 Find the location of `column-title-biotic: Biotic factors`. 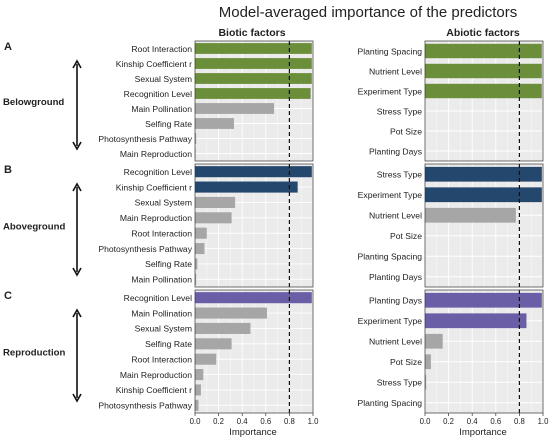

column-title-biotic: Biotic factors is located at coordinates (251, 33).